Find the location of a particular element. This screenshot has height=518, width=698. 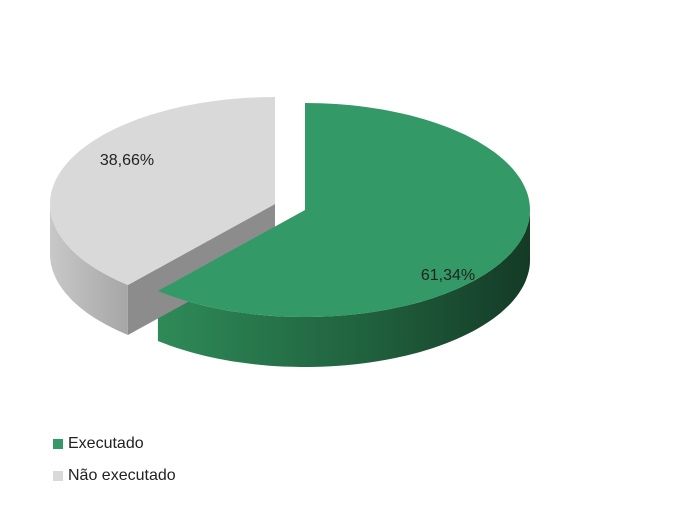

slice is located at coordinates (162, 191).